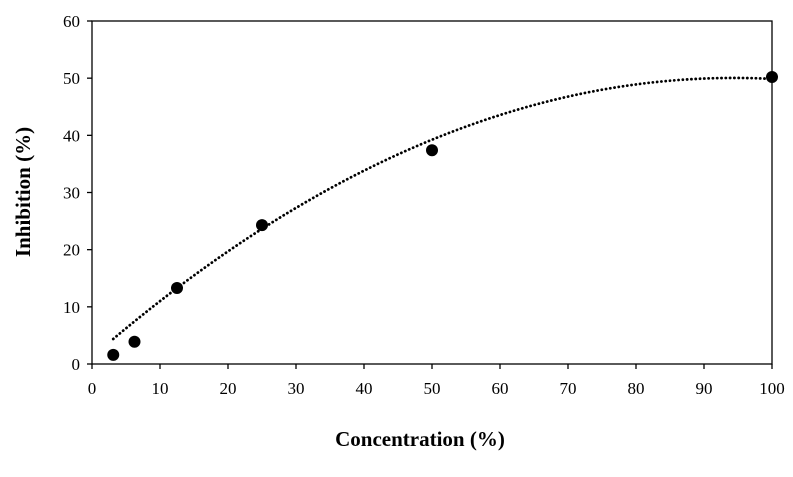 This screenshot has height=477, width=793. I want to click on y-tick-label: 40, so click(71, 135).